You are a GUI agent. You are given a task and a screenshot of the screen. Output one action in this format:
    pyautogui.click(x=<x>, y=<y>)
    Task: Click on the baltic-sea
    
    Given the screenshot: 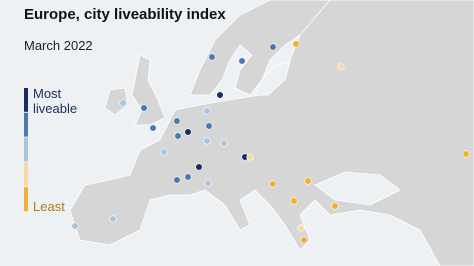 What is the action you would take?
    pyautogui.click(x=272, y=78)
    